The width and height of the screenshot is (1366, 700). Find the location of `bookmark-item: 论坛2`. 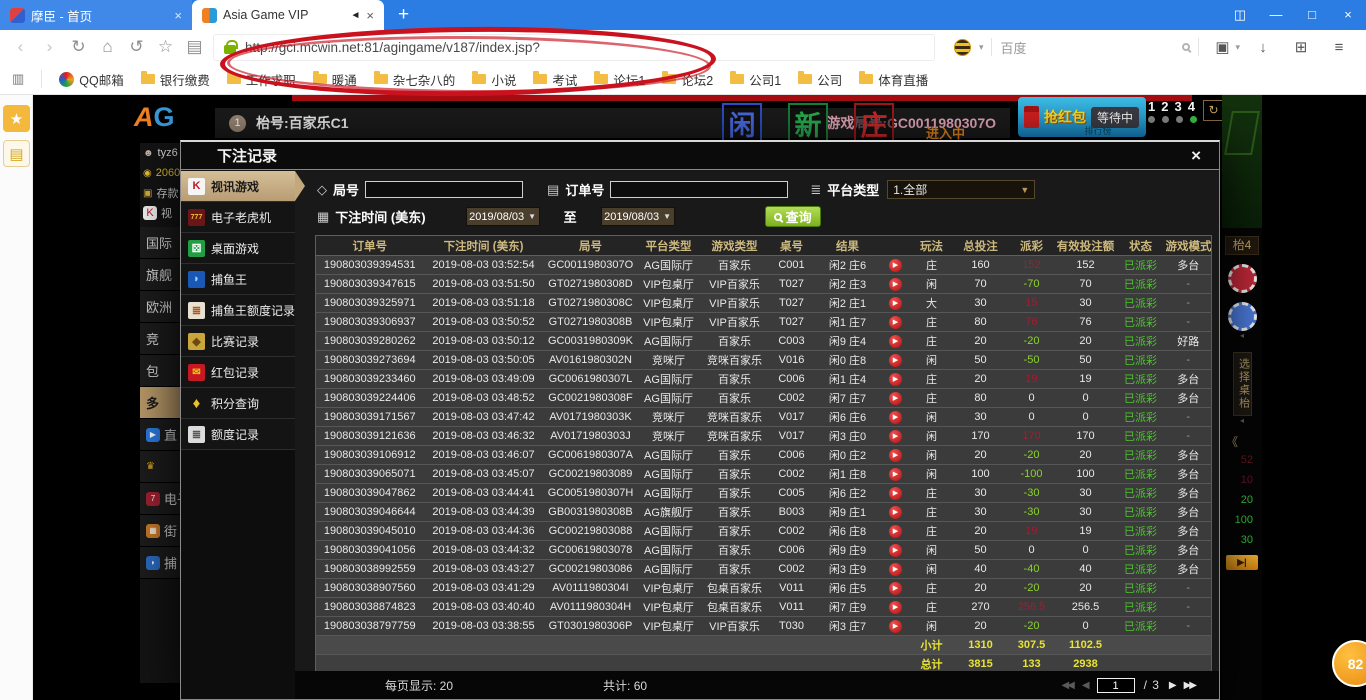

bookmark-item: 论坛2 is located at coordinates (687, 79).